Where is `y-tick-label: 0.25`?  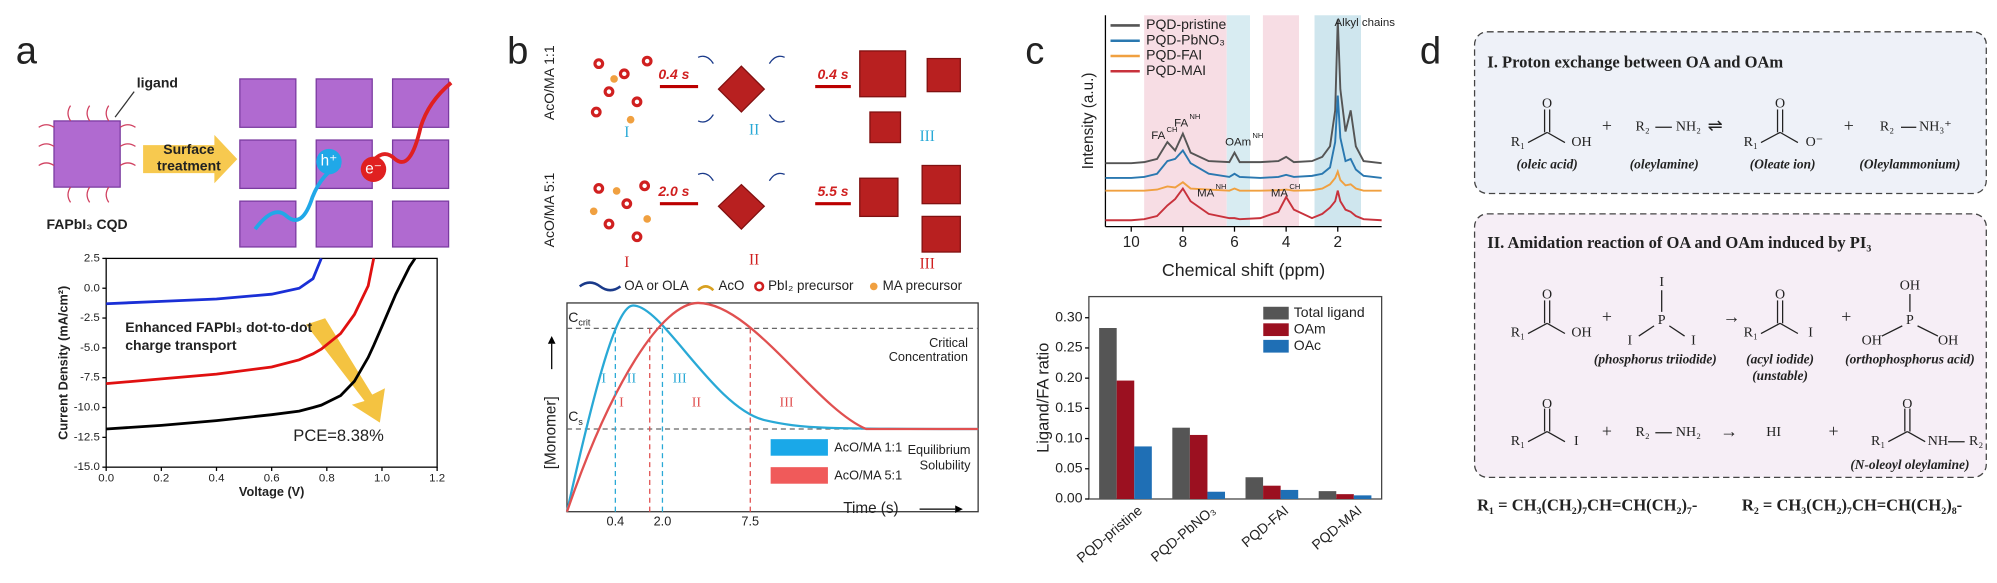 y-tick-label: 0.25 is located at coordinates (1068, 347).